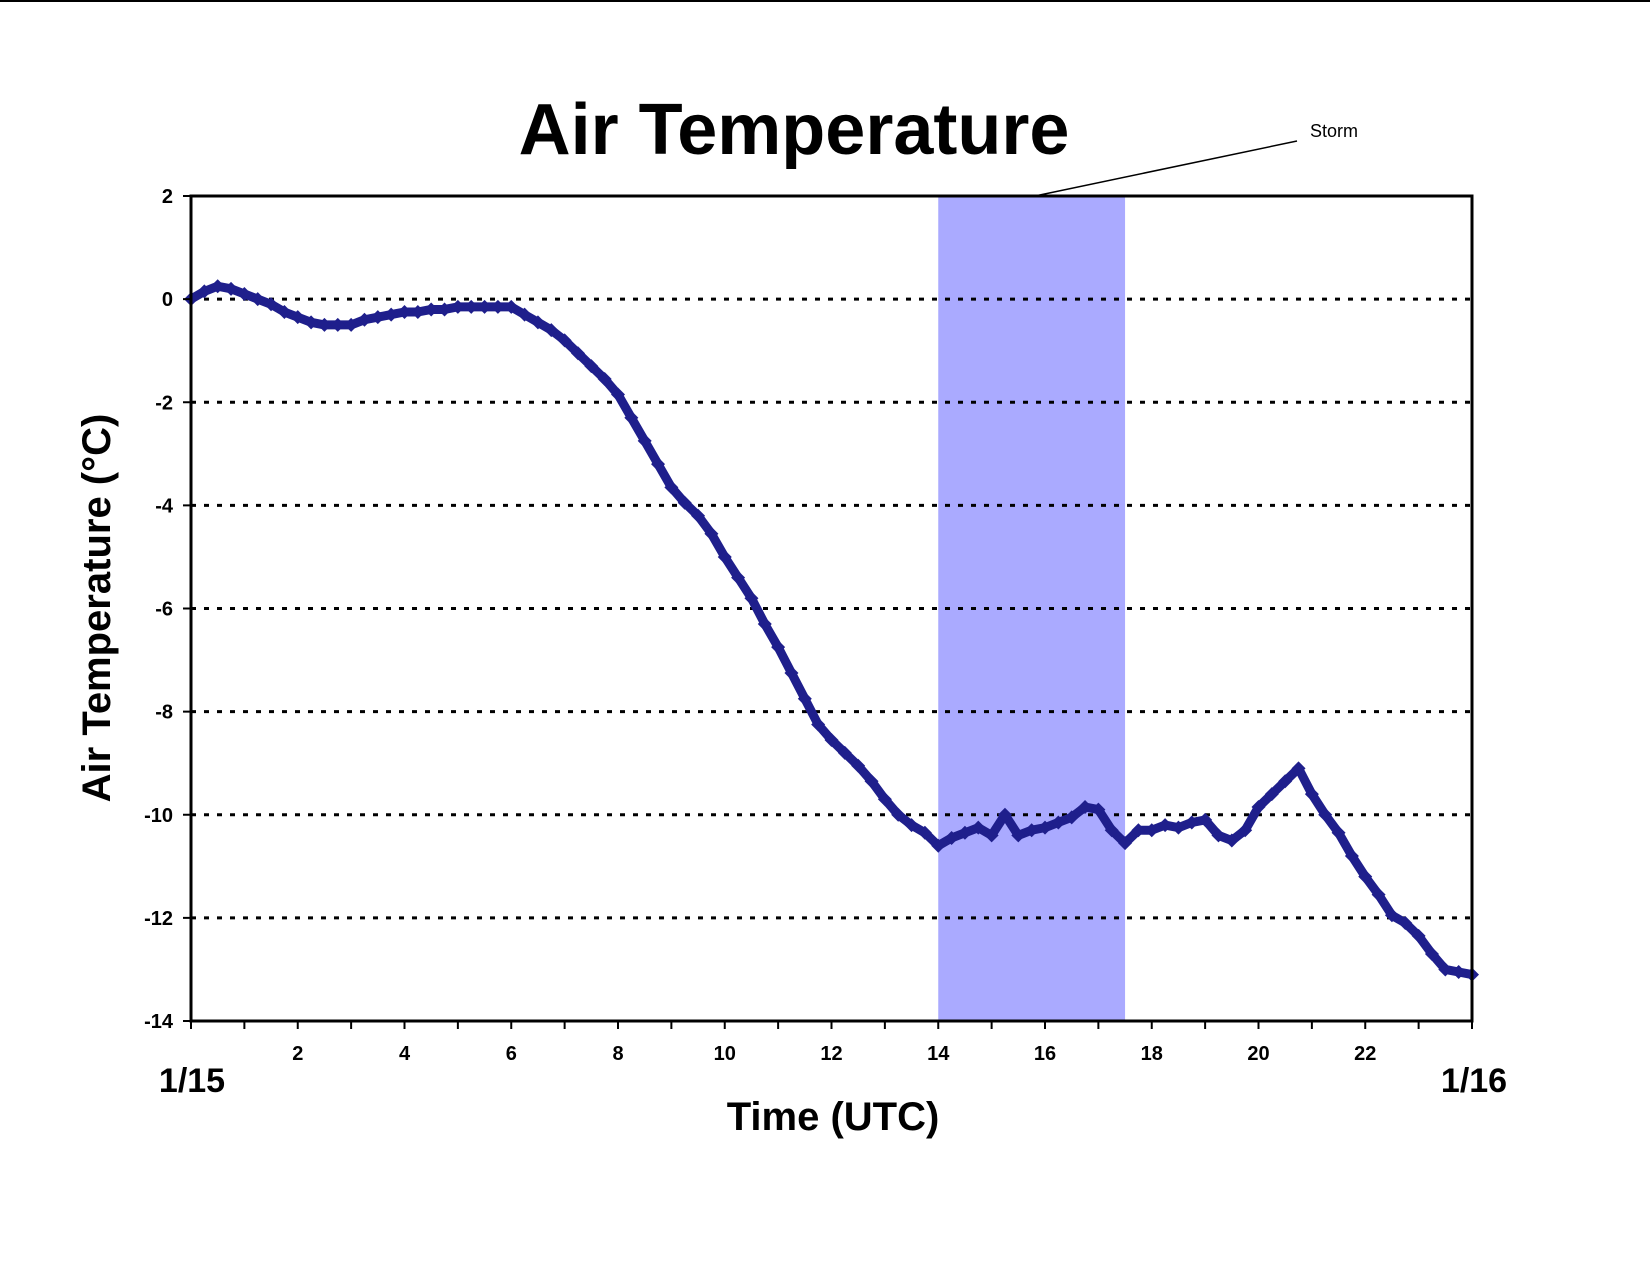 The height and width of the screenshot is (1275, 1650). I want to click on y-tick-label: -10, so click(158, 816).